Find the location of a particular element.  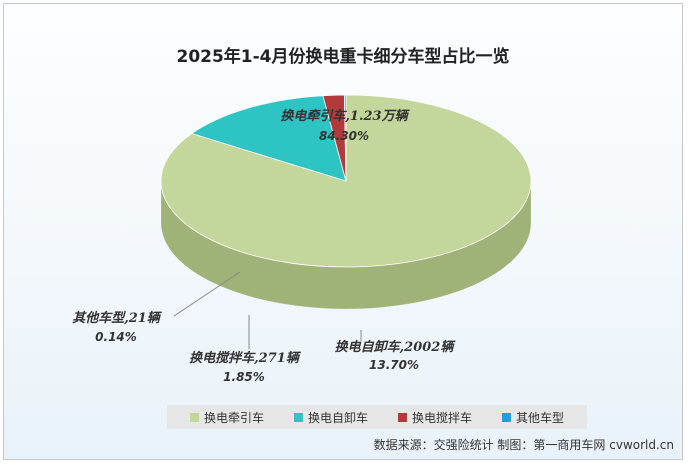

legend-item-mixer: 换电搅拌车 is located at coordinates (434, 417).